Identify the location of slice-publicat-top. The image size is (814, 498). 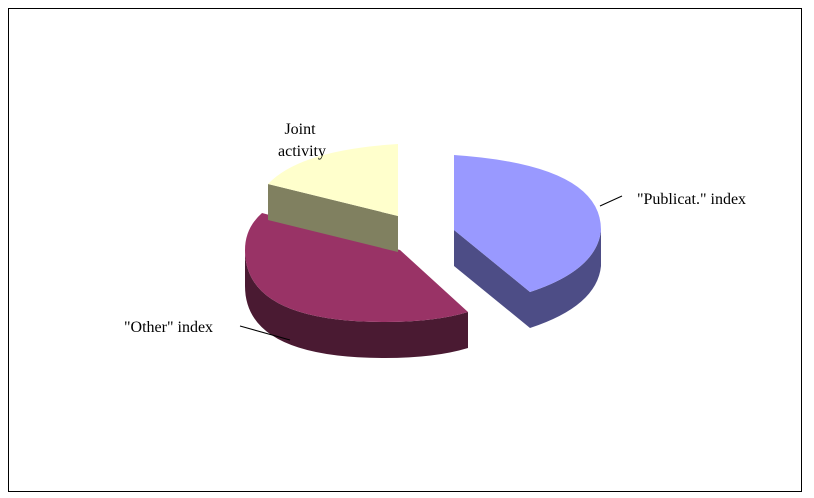
(527, 223).